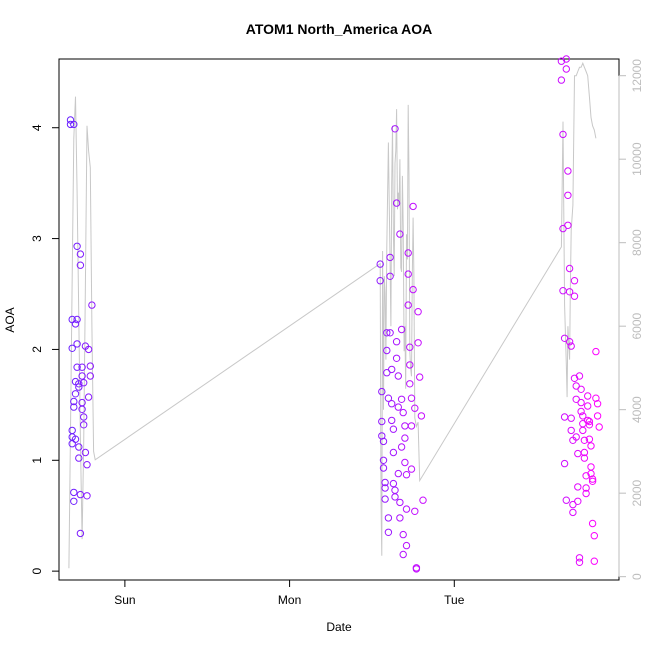  What do you see at coordinates (37, 127) in the screenshot?
I see `y-tick-label: 4` at bounding box center [37, 127].